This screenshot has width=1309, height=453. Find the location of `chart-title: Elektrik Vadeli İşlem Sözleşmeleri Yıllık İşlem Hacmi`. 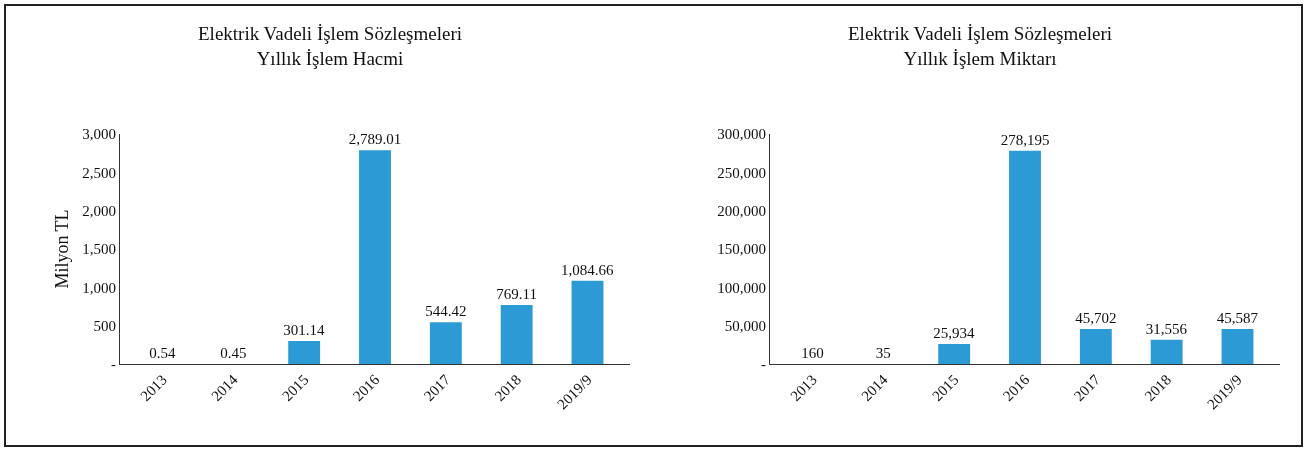

chart-title: Elektrik Vadeli İşlem Sözleşmeleri Yıllık İşlem Hacmi is located at coordinates (330, 45).